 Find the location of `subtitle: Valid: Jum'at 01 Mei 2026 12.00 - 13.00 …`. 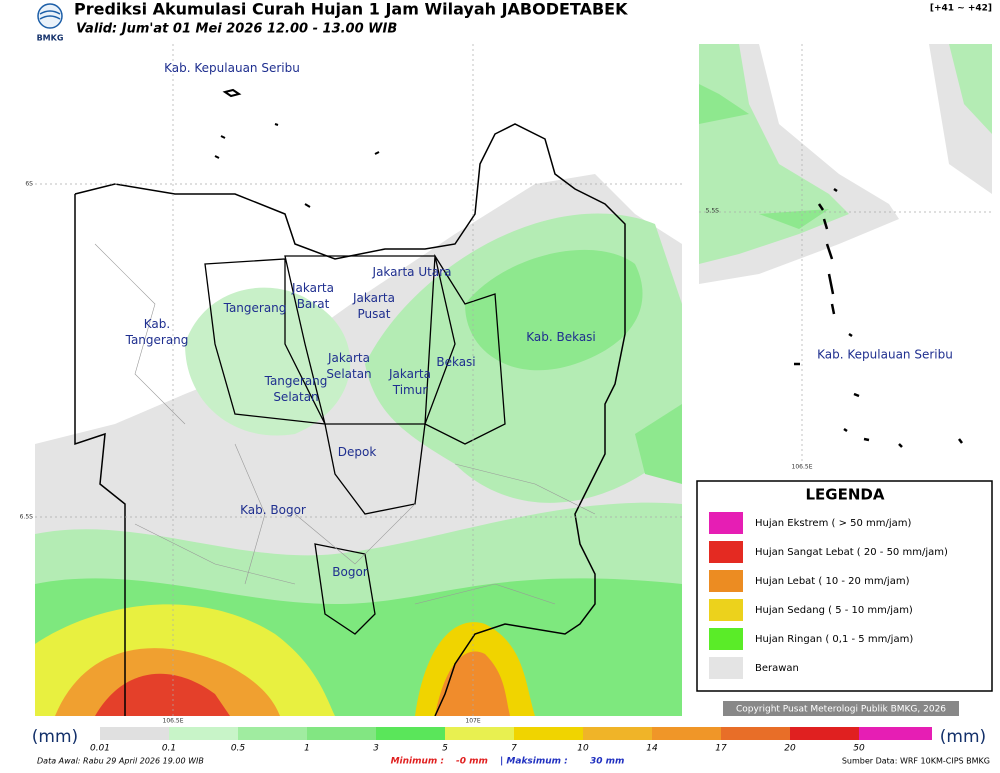

subtitle: Valid: Jum'at 01 Mei 2026 12.00 - 13.00 … is located at coordinates (236, 29).